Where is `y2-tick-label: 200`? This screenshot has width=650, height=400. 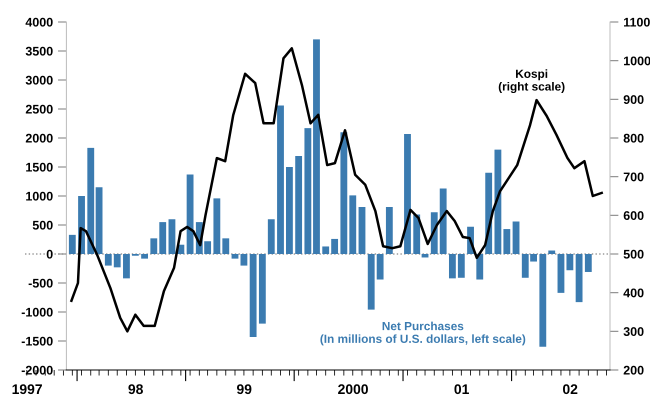
y2-tick-label: 200 is located at coordinates (634, 370).